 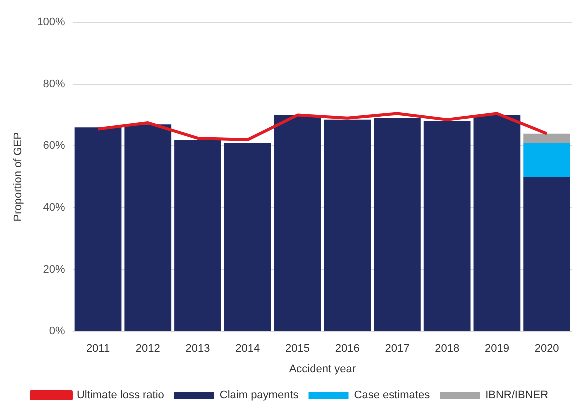 I want to click on legend-label: IBNR/IBNER, so click(x=517, y=396).